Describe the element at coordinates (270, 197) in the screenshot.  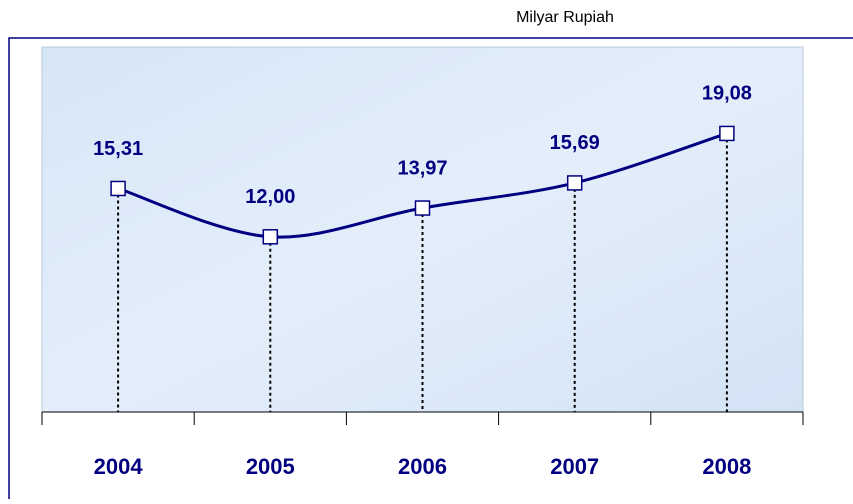
I see `data-label: 12,00` at that location.